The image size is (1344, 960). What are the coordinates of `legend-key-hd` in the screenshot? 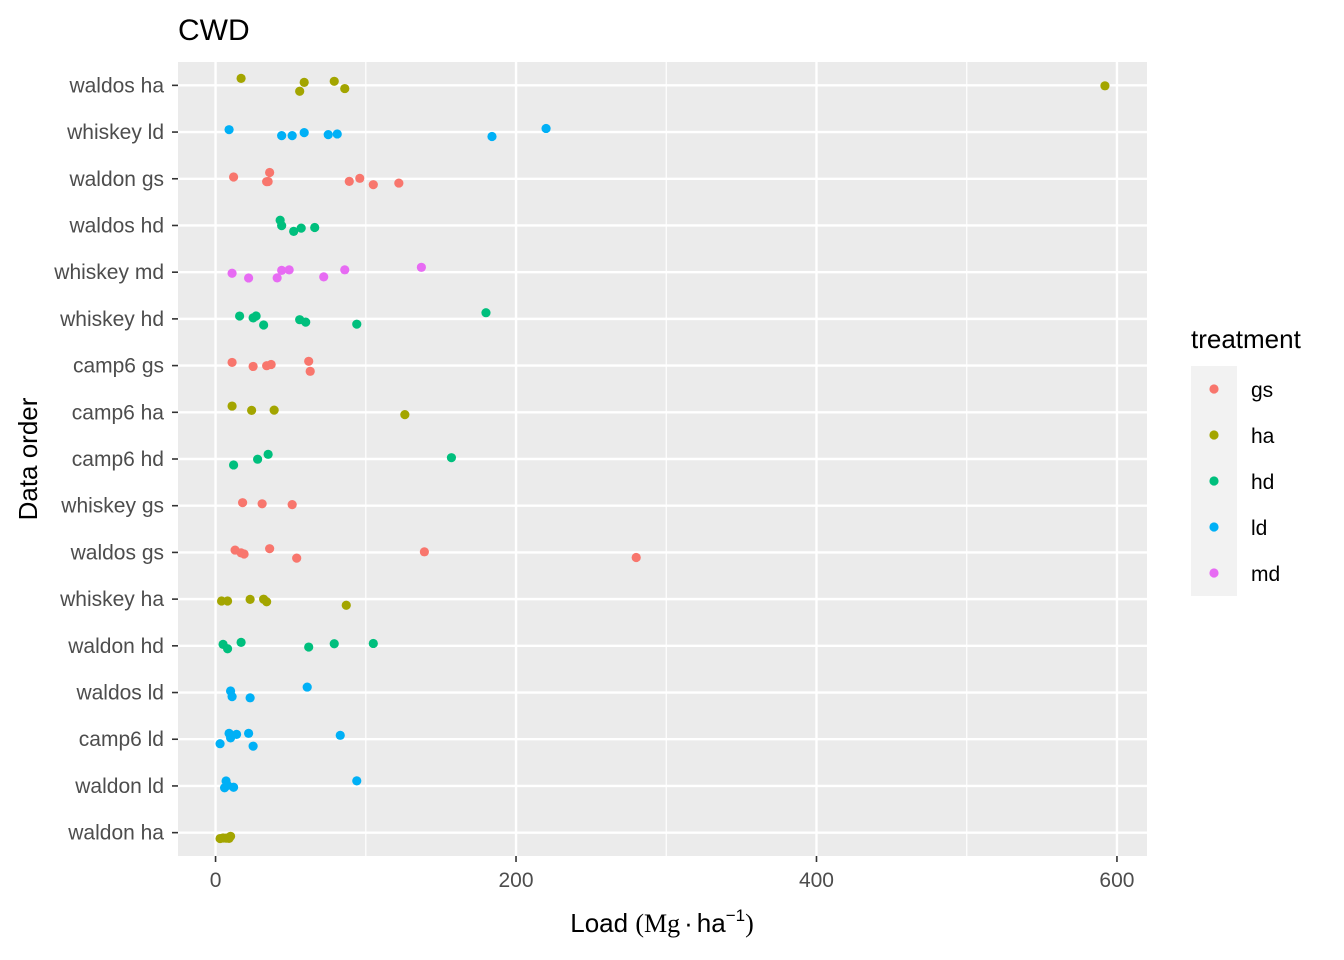 It's located at (1214, 481).